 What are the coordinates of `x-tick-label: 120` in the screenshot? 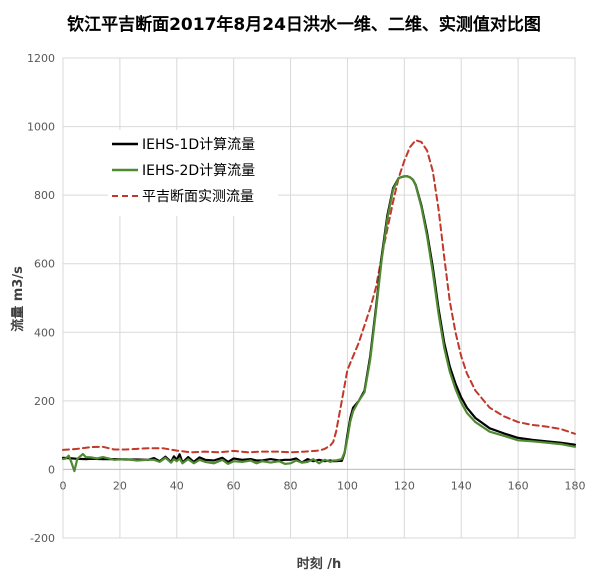 It's located at (404, 485).